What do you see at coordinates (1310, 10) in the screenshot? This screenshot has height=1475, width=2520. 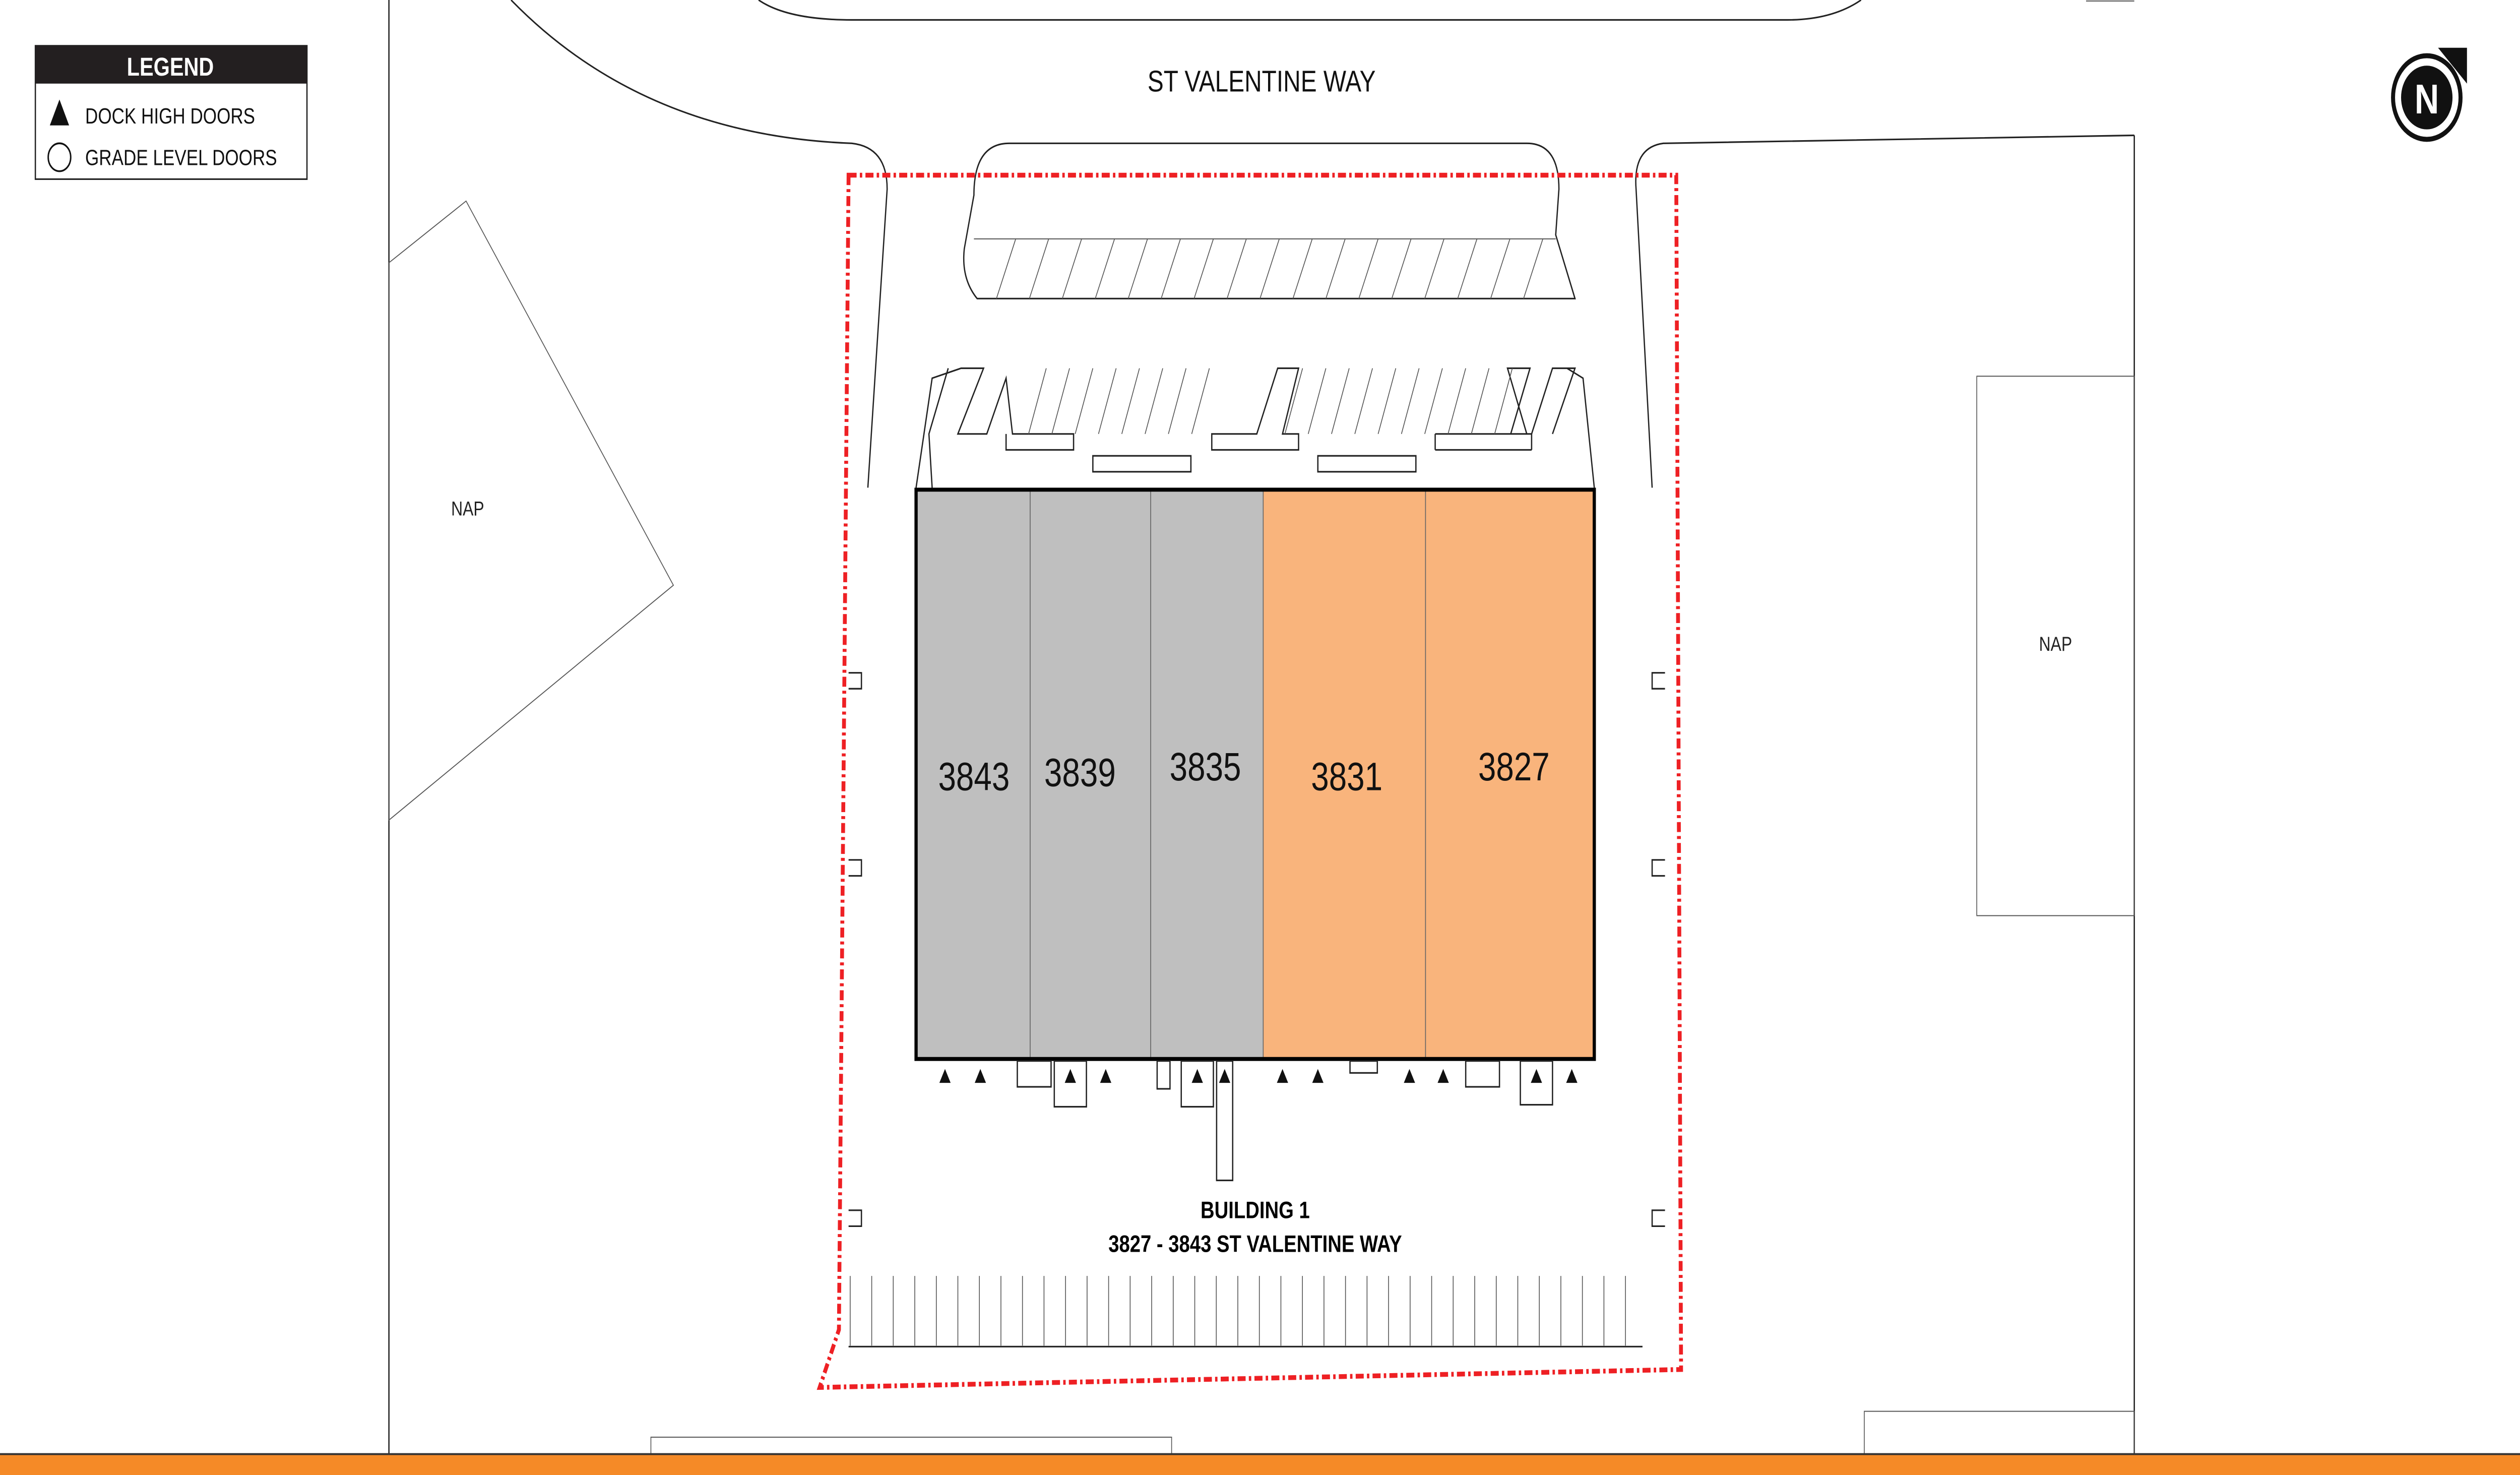 I see `median-curb` at bounding box center [1310, 10].